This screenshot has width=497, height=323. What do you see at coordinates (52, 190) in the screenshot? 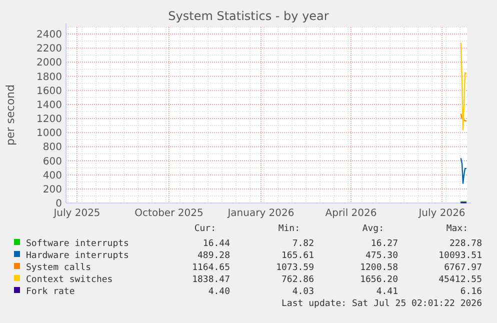
I see `y-tick-label: 200` at bounding box center [52, 190].